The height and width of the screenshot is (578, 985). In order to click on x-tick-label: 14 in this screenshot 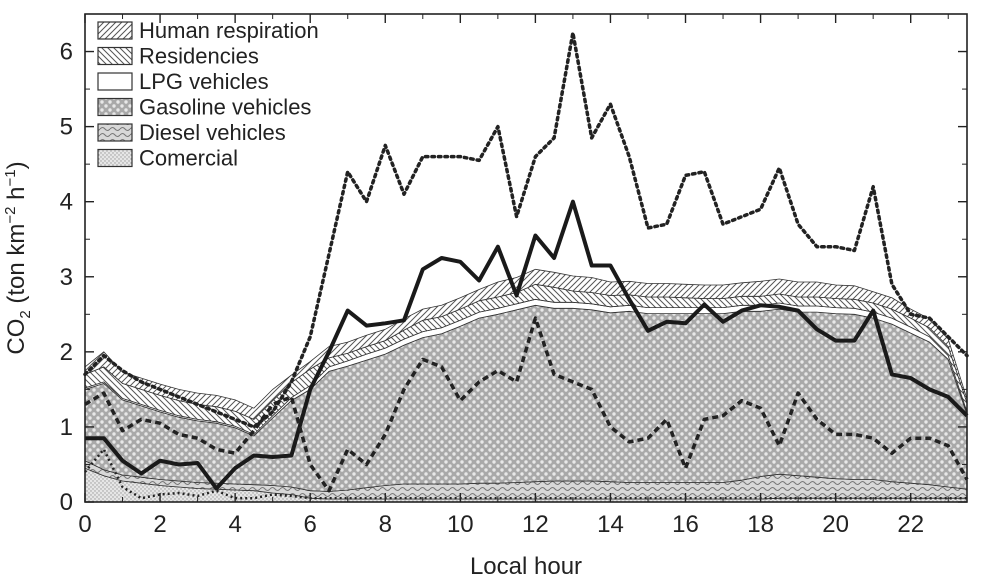, I will do `click(610, 524)`.